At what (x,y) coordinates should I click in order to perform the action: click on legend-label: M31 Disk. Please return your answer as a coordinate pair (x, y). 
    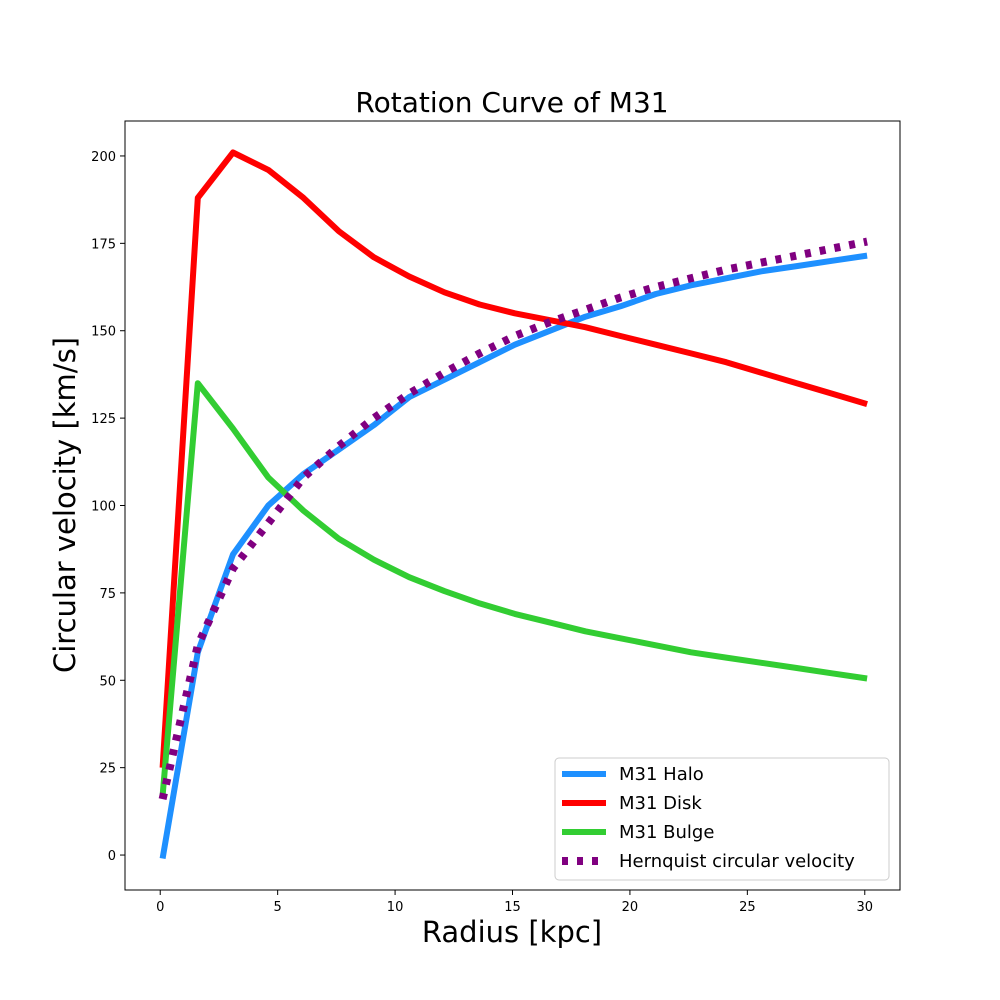
    Looking at the image, I should click on (660, 803).